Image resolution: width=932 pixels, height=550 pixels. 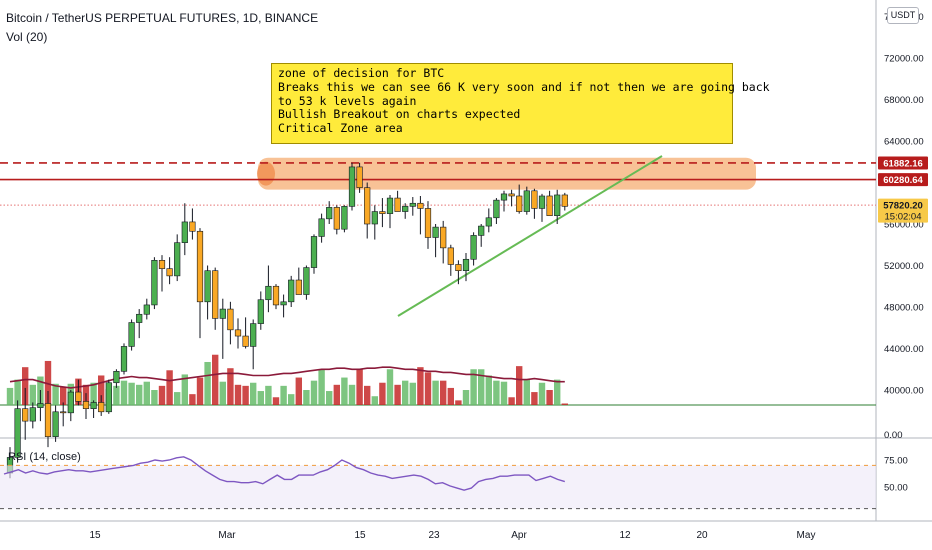 What do you see at coordinates (360, 535) in the screenshot?
I see `x-tick-label: 15` at bounding box center [360, 535].